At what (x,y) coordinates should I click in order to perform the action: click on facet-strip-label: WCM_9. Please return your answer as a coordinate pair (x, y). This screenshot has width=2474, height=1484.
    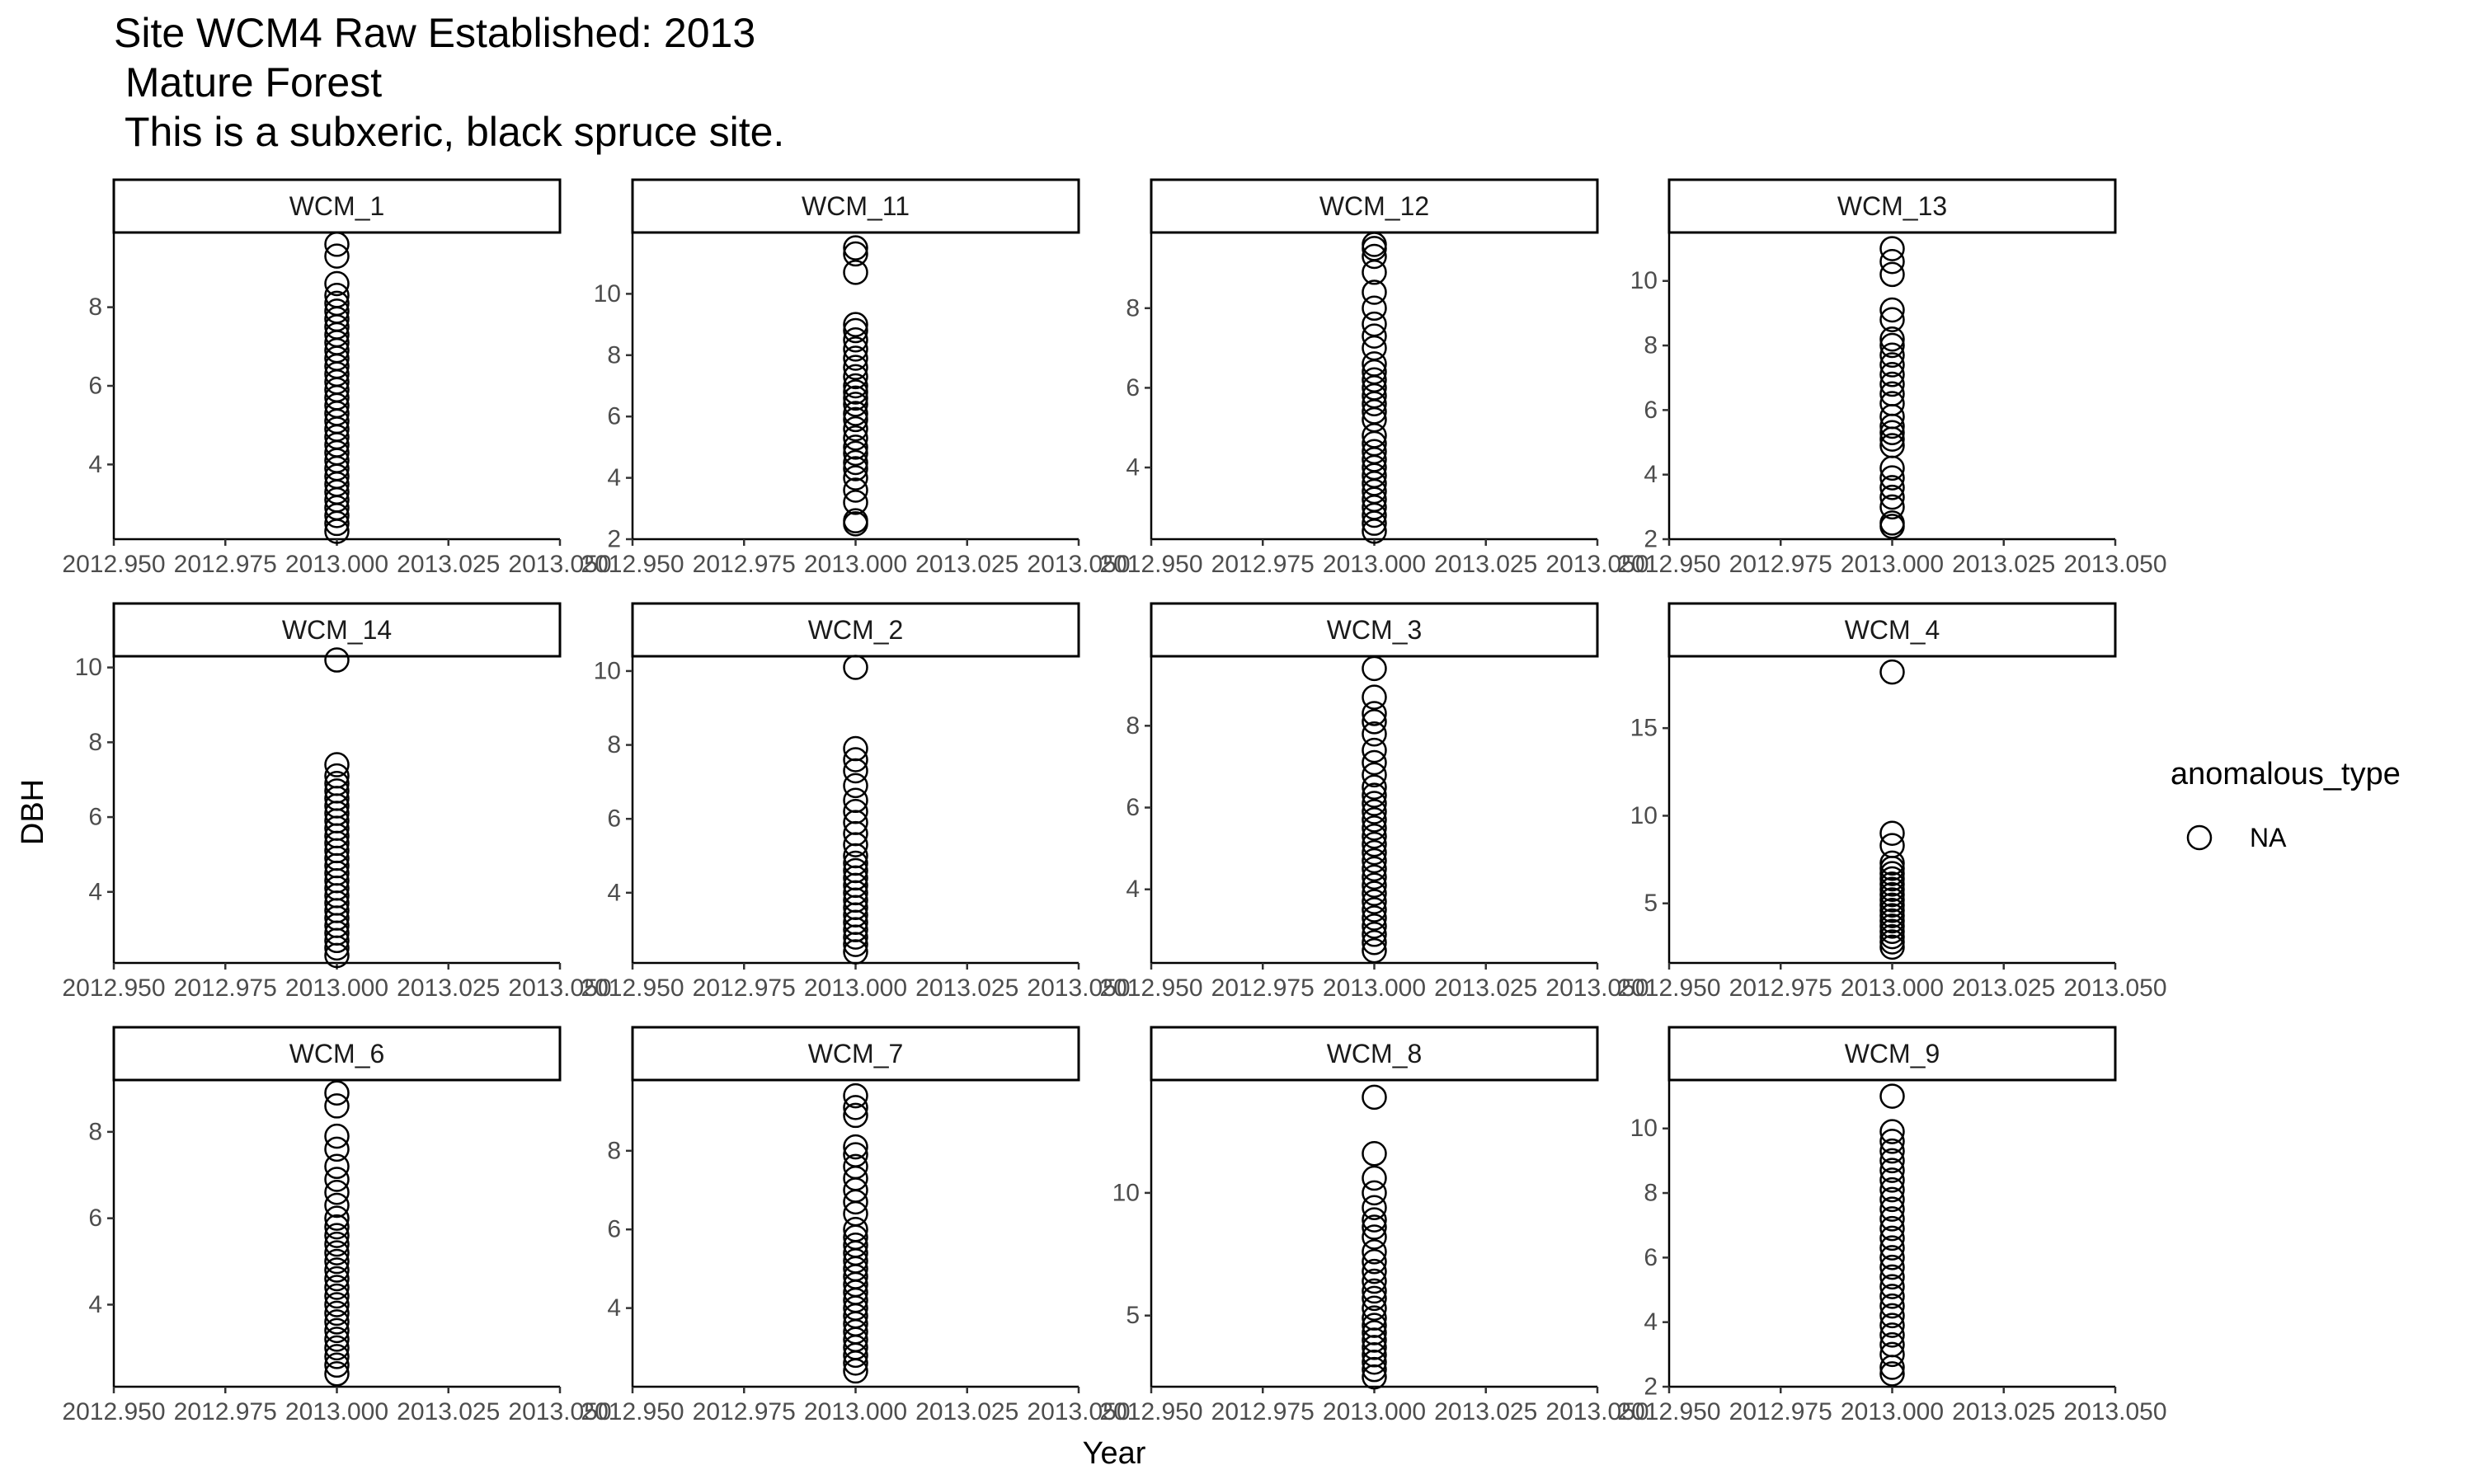
    Looking at the image, I should click on (1892, 1053).